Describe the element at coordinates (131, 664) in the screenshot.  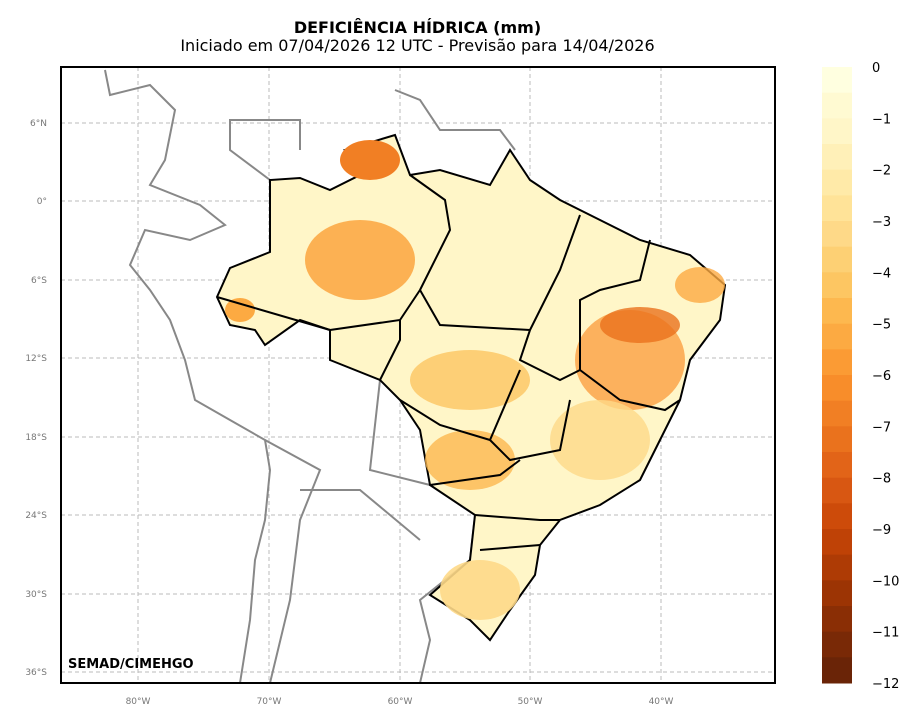
I see `credit-label: SEMAD/CIMEHGO` at that location.